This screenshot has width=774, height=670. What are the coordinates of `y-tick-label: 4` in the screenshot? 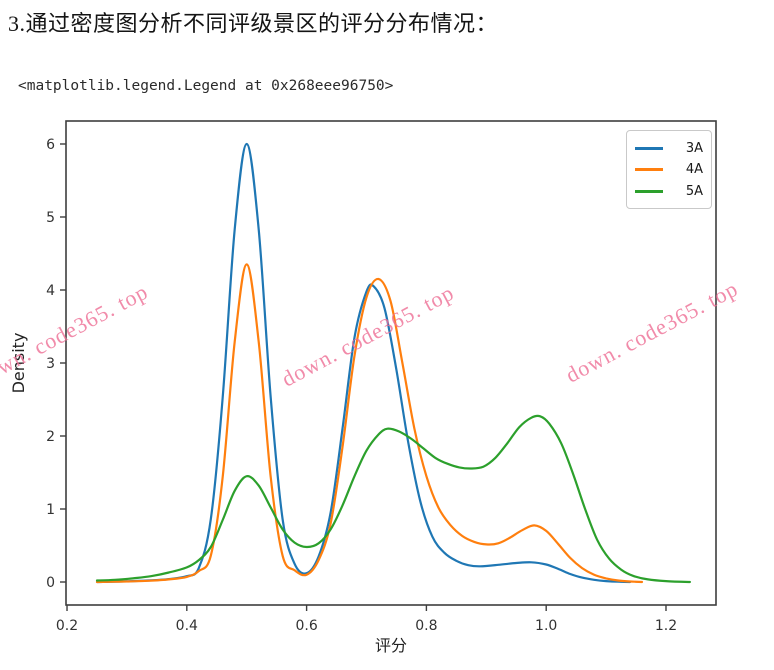 It's located at (50, 291).